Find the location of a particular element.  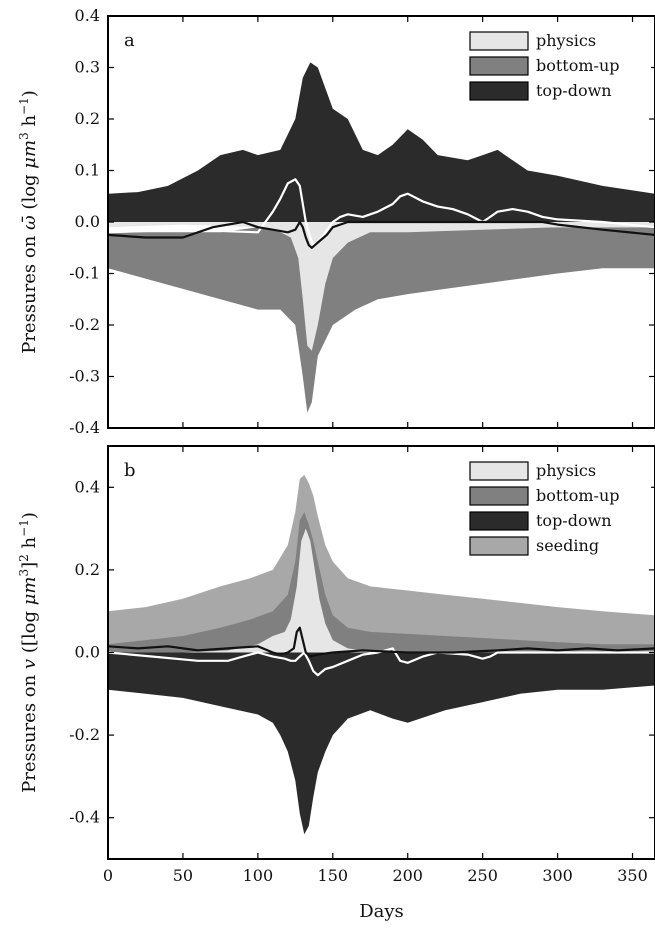

y-axis-title: Pressures on ω̄ (log μm3 h−1) is located at coordinates (28, 222).